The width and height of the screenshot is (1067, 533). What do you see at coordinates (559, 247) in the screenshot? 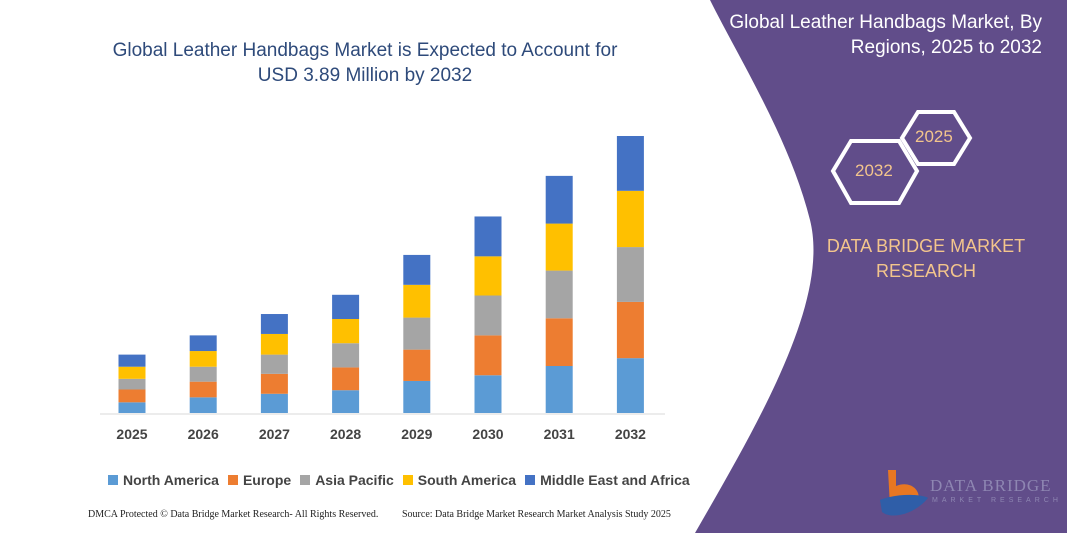
I see `bar-2031-south-america` at bounding box center [559, 247].